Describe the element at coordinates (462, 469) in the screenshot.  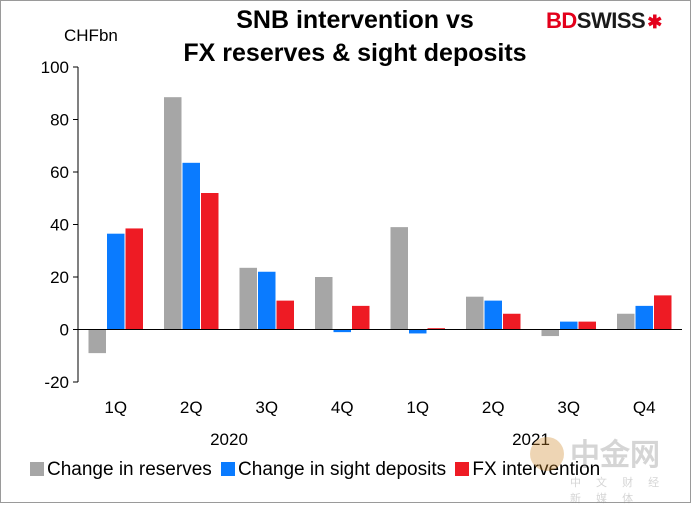
I see `legend-swatch-fx-intervention` at that location.